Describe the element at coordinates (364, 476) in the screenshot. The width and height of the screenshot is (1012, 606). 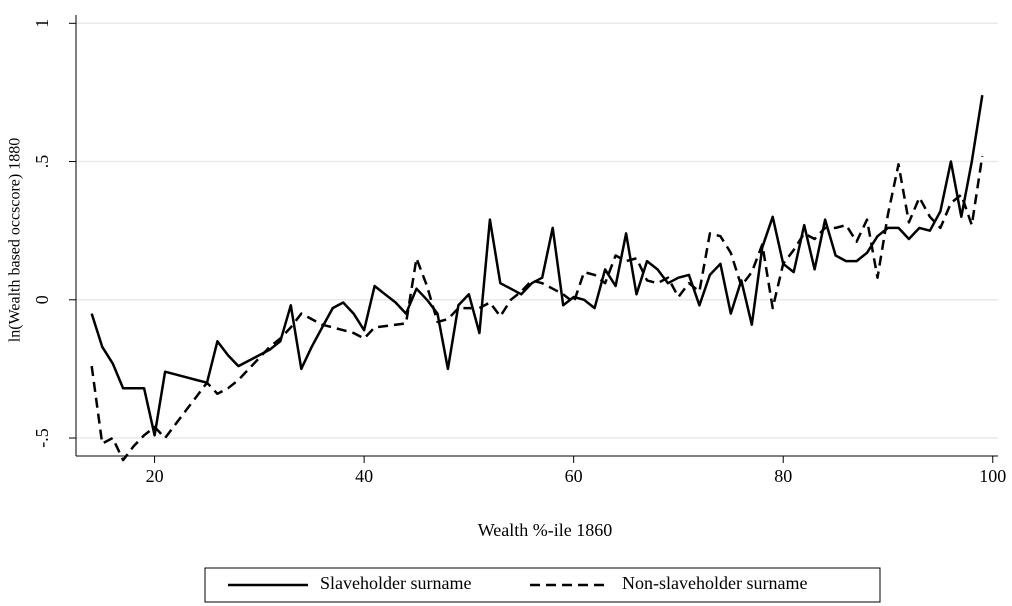
I see `x-tick-label: 40` at that location.